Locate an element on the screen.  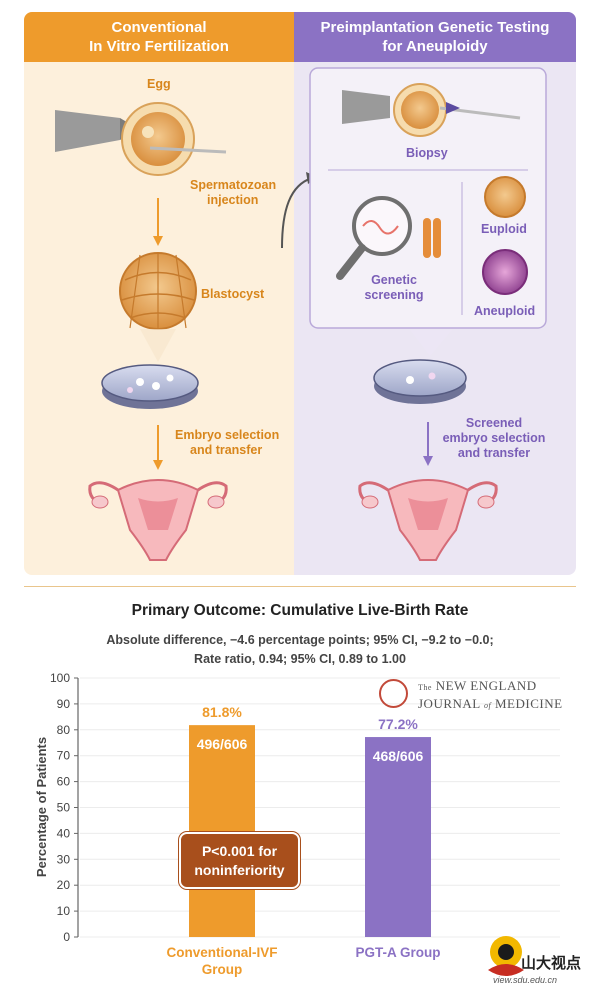
y-axis-label: Percentage of Patients is located at coordinates (41, 807).